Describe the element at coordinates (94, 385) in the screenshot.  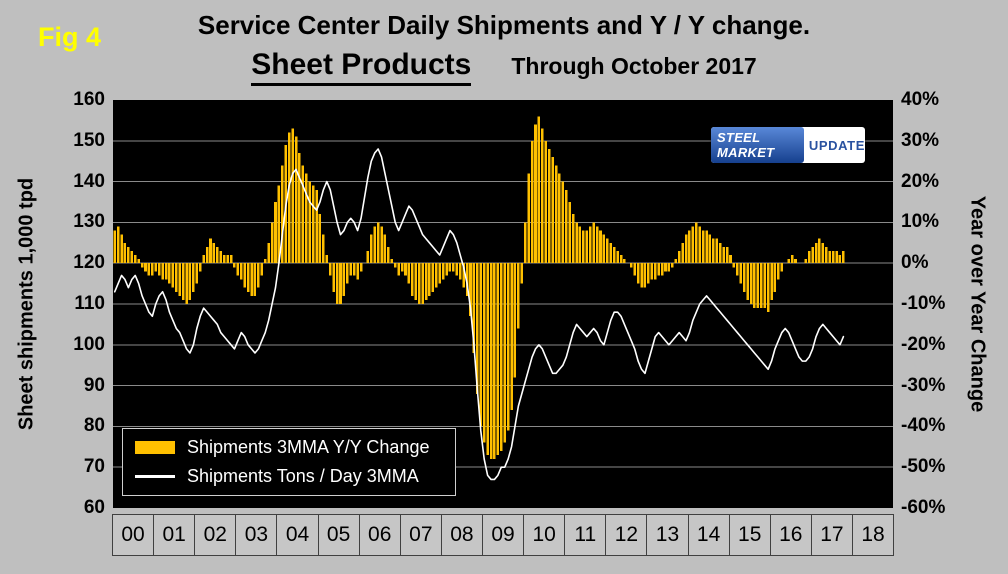
I see `left-axis-tick: 90` at that location.